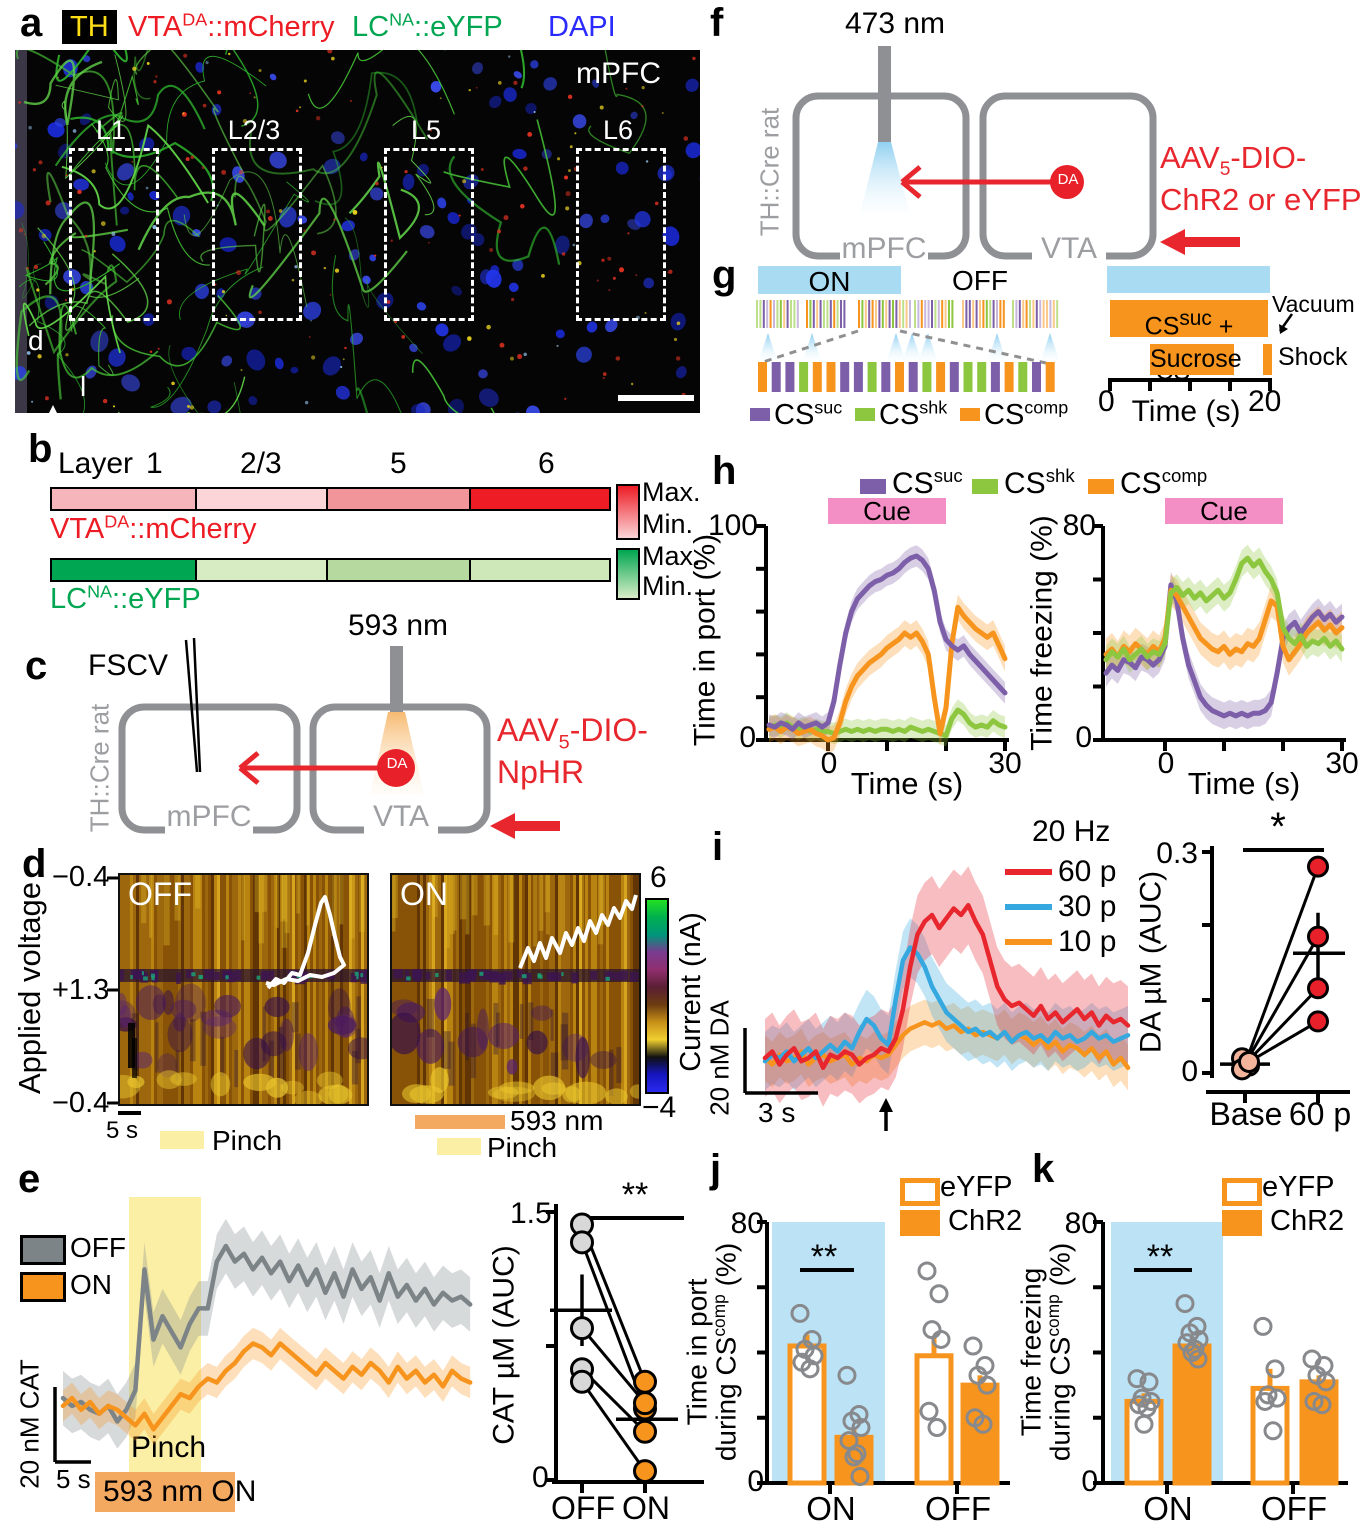 Image resolution: width=1369 pixels, height=1531 pixels. I want to click on eyfp-seg-l6, so click(540, 570).